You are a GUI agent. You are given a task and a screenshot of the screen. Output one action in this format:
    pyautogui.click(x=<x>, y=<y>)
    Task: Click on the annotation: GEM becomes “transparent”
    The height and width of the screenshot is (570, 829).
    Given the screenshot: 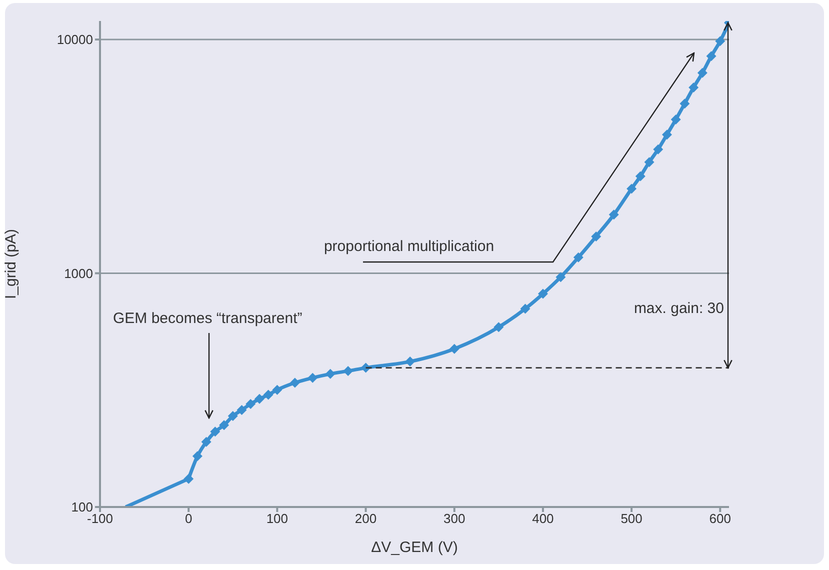 What is the action you would take?
    pyautogui.click(x=207, y=318)
    